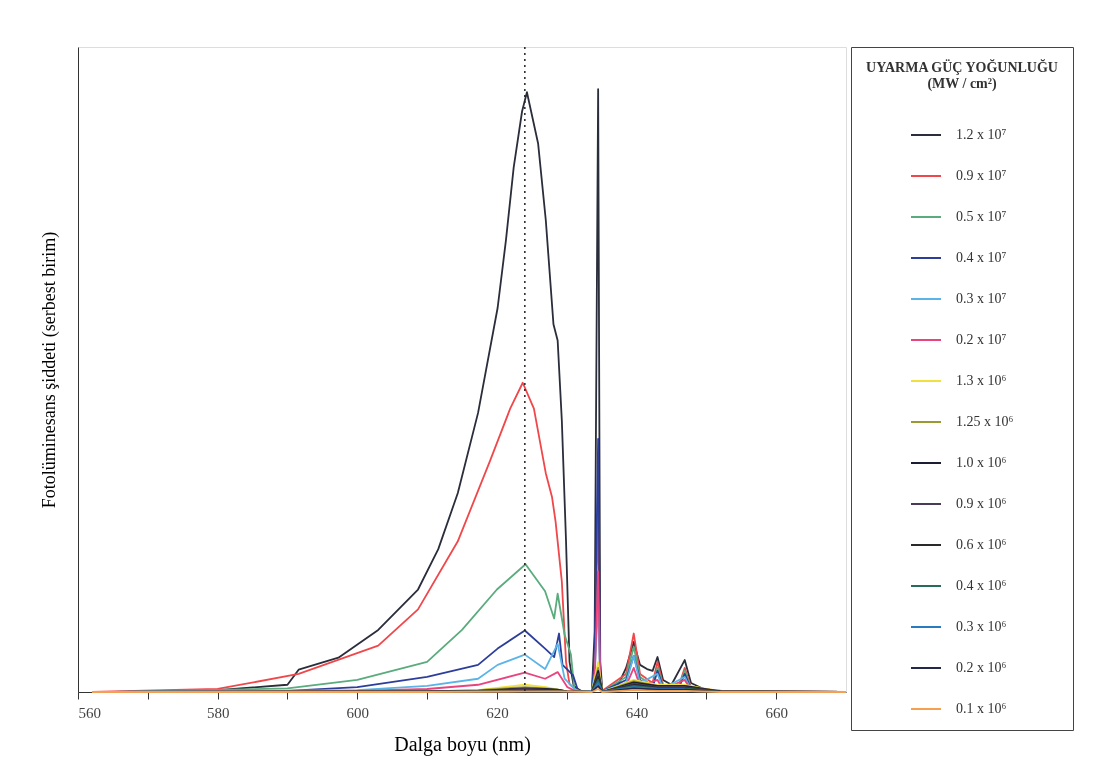  I want to click on x-tick-label: 640, so click(637, 712).